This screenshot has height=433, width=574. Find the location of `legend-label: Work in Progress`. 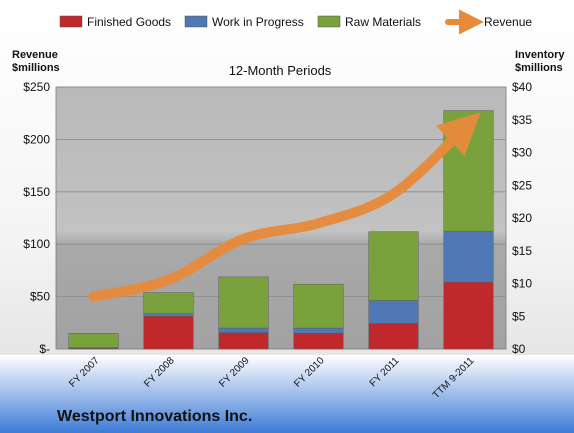

legend-label: Work in Progress is located at coordinates (258, 22).